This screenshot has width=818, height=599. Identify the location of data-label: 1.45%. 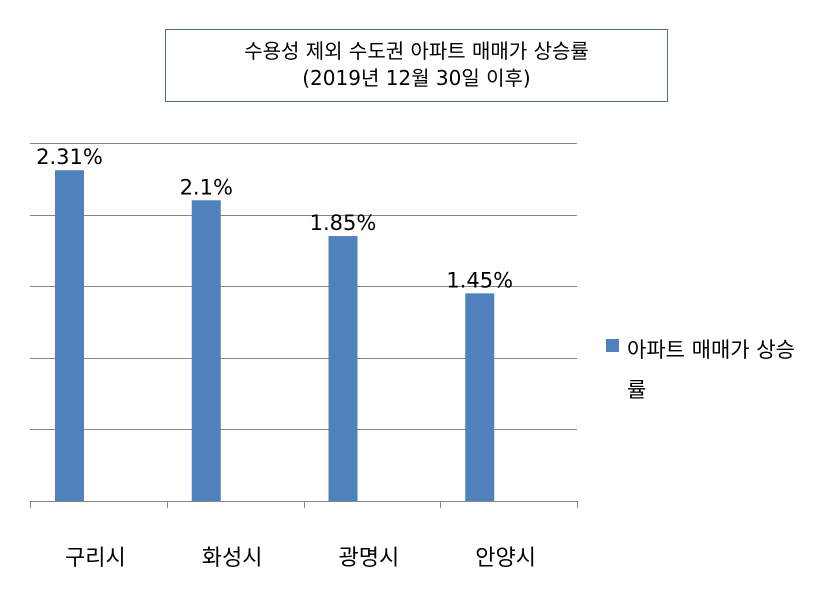
(479, 280).